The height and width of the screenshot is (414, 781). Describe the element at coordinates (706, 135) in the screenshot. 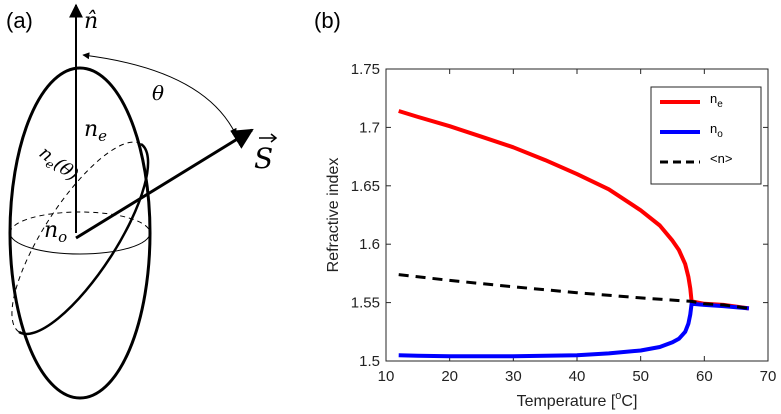

I see `legend: ne no <n>` at that location.